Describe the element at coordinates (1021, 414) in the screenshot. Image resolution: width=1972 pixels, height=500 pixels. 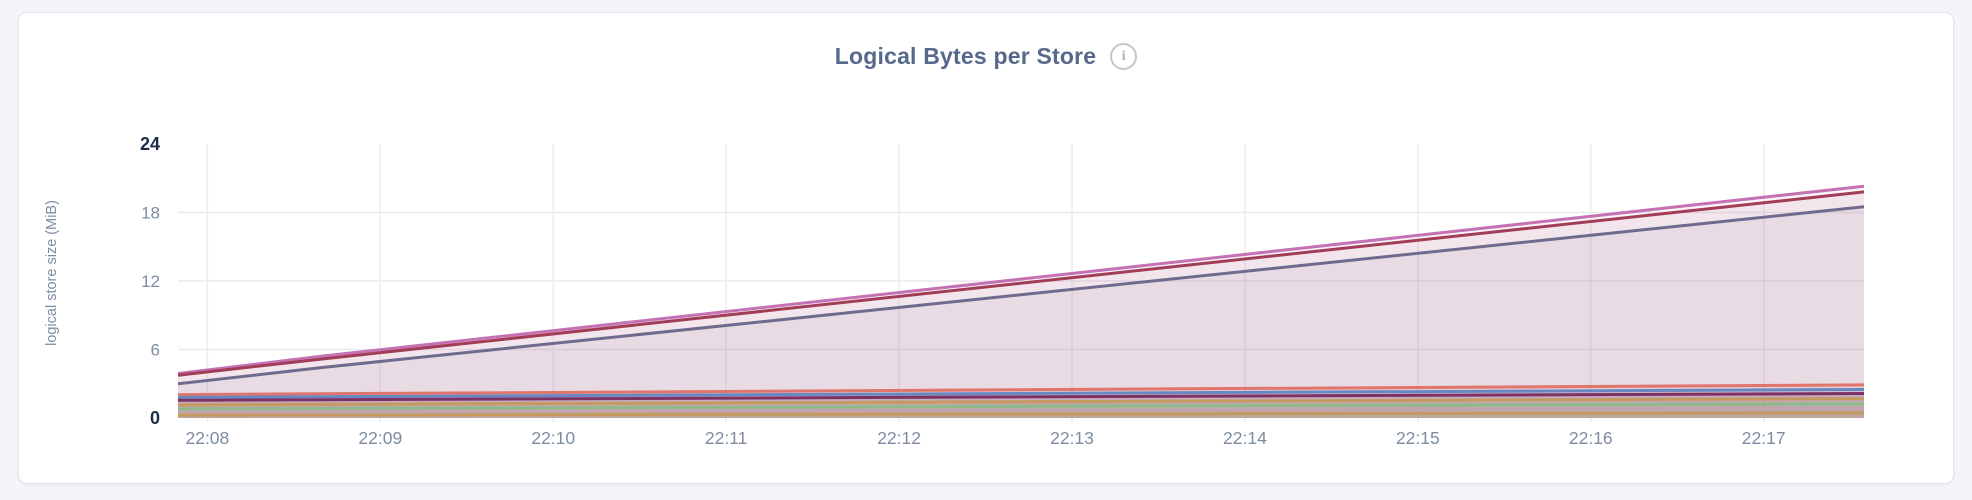
I see `series-10-line` at that location.